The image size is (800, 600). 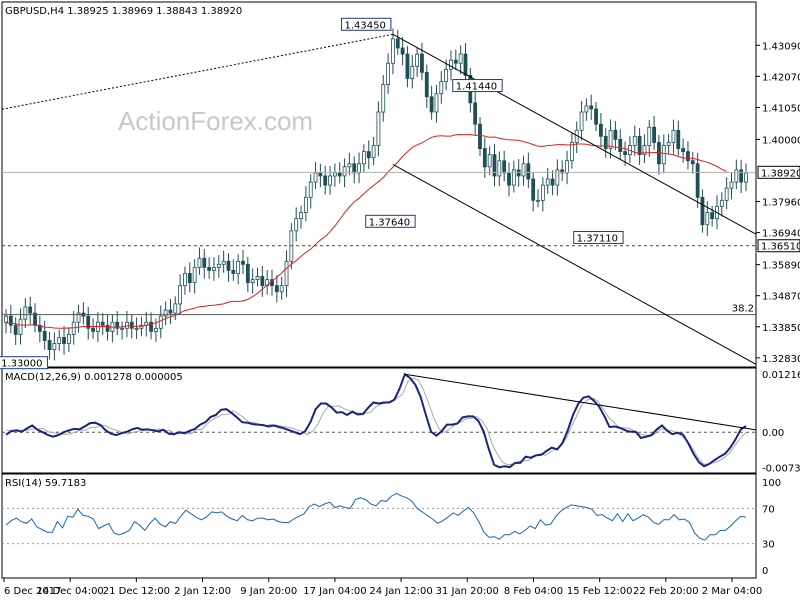 What do you see at coordinates (768, 545) in the screenshot?
I see `rsi-tick-label: 30` at bounding box center [768, 545].